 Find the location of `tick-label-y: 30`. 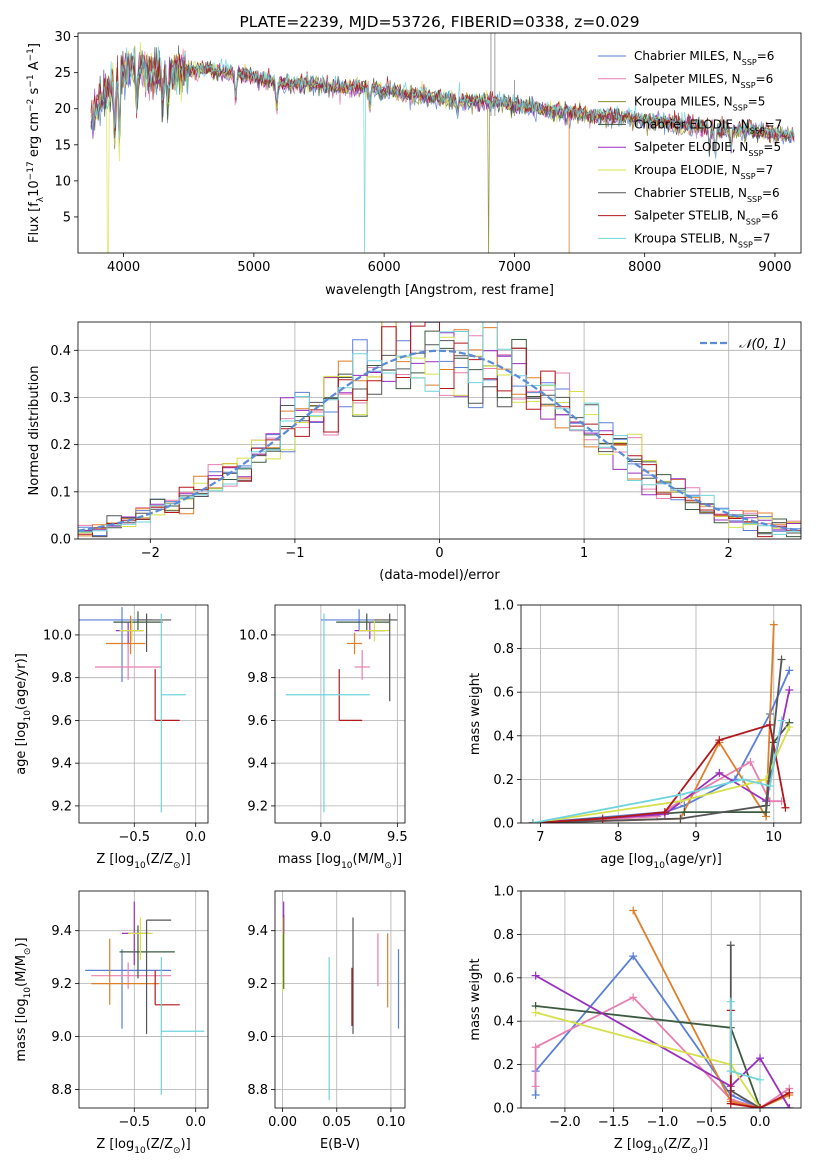

tick-label-y: 30 is located at coordinates (62, 37).